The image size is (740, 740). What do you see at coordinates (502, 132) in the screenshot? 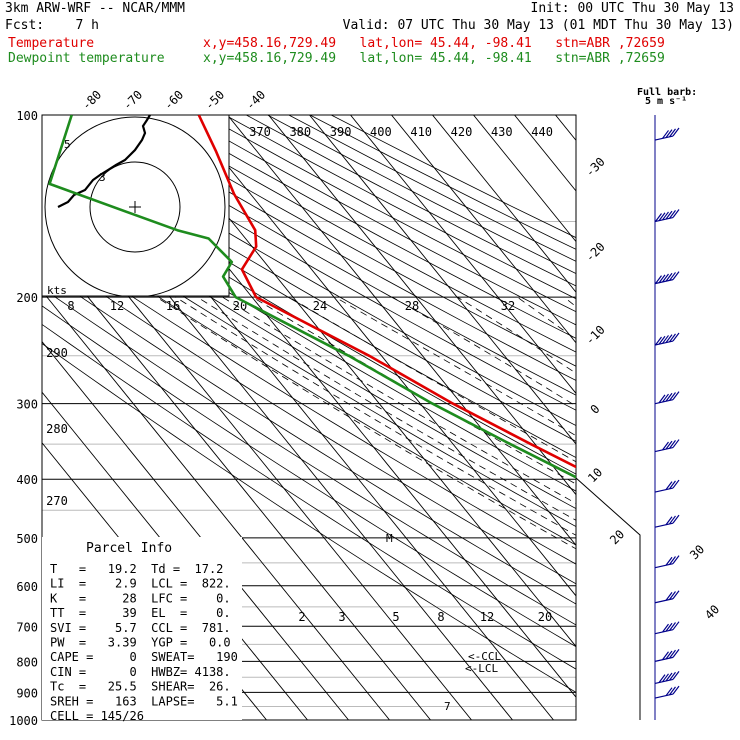
I see `theta-label: 430` at bounding box center [502, 132].